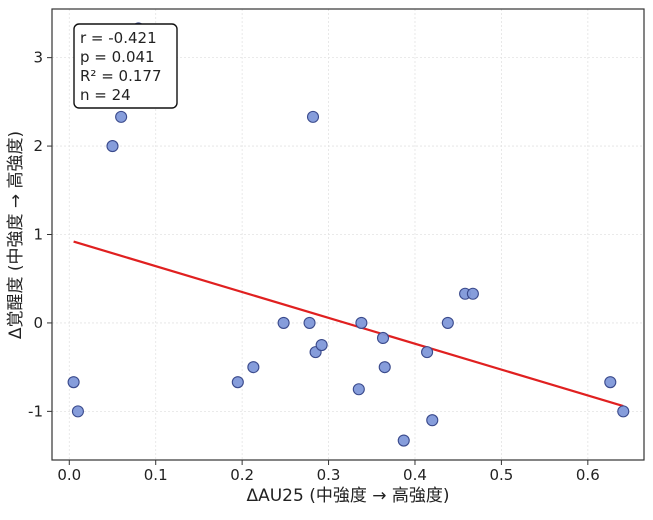 This screenshot has width=653, height=520. I want to click on x-tick-label: 0.0, so click(69, 475).